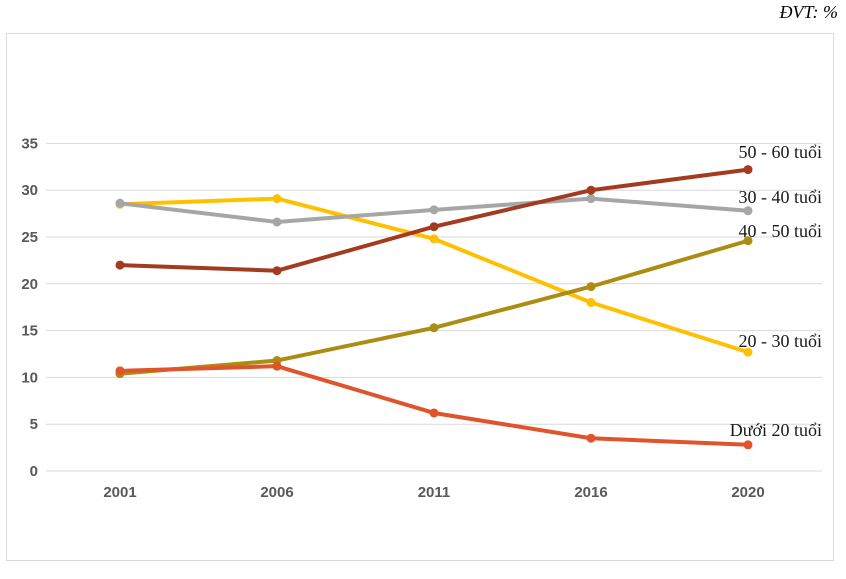 The height and width of the screenshot is (579, 846). Describe the element at coordinates (119, 492) in the screenshot. I see `x-tick-label: 2001` at that location.